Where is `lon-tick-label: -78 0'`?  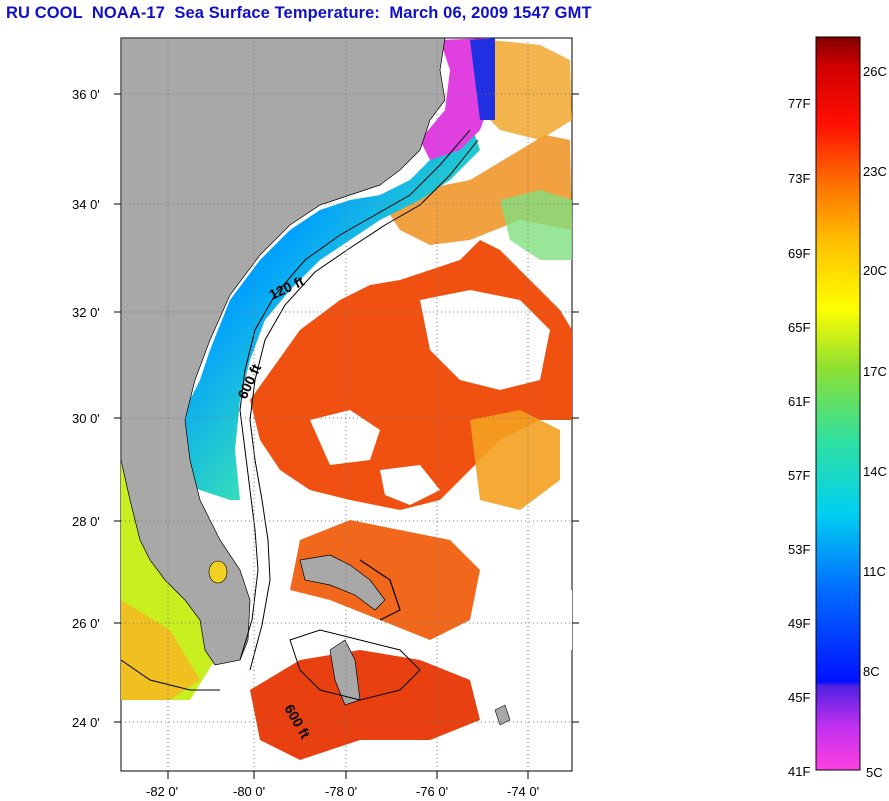 lon-tick-label: -78 0' is located at coordinates (341, 791).